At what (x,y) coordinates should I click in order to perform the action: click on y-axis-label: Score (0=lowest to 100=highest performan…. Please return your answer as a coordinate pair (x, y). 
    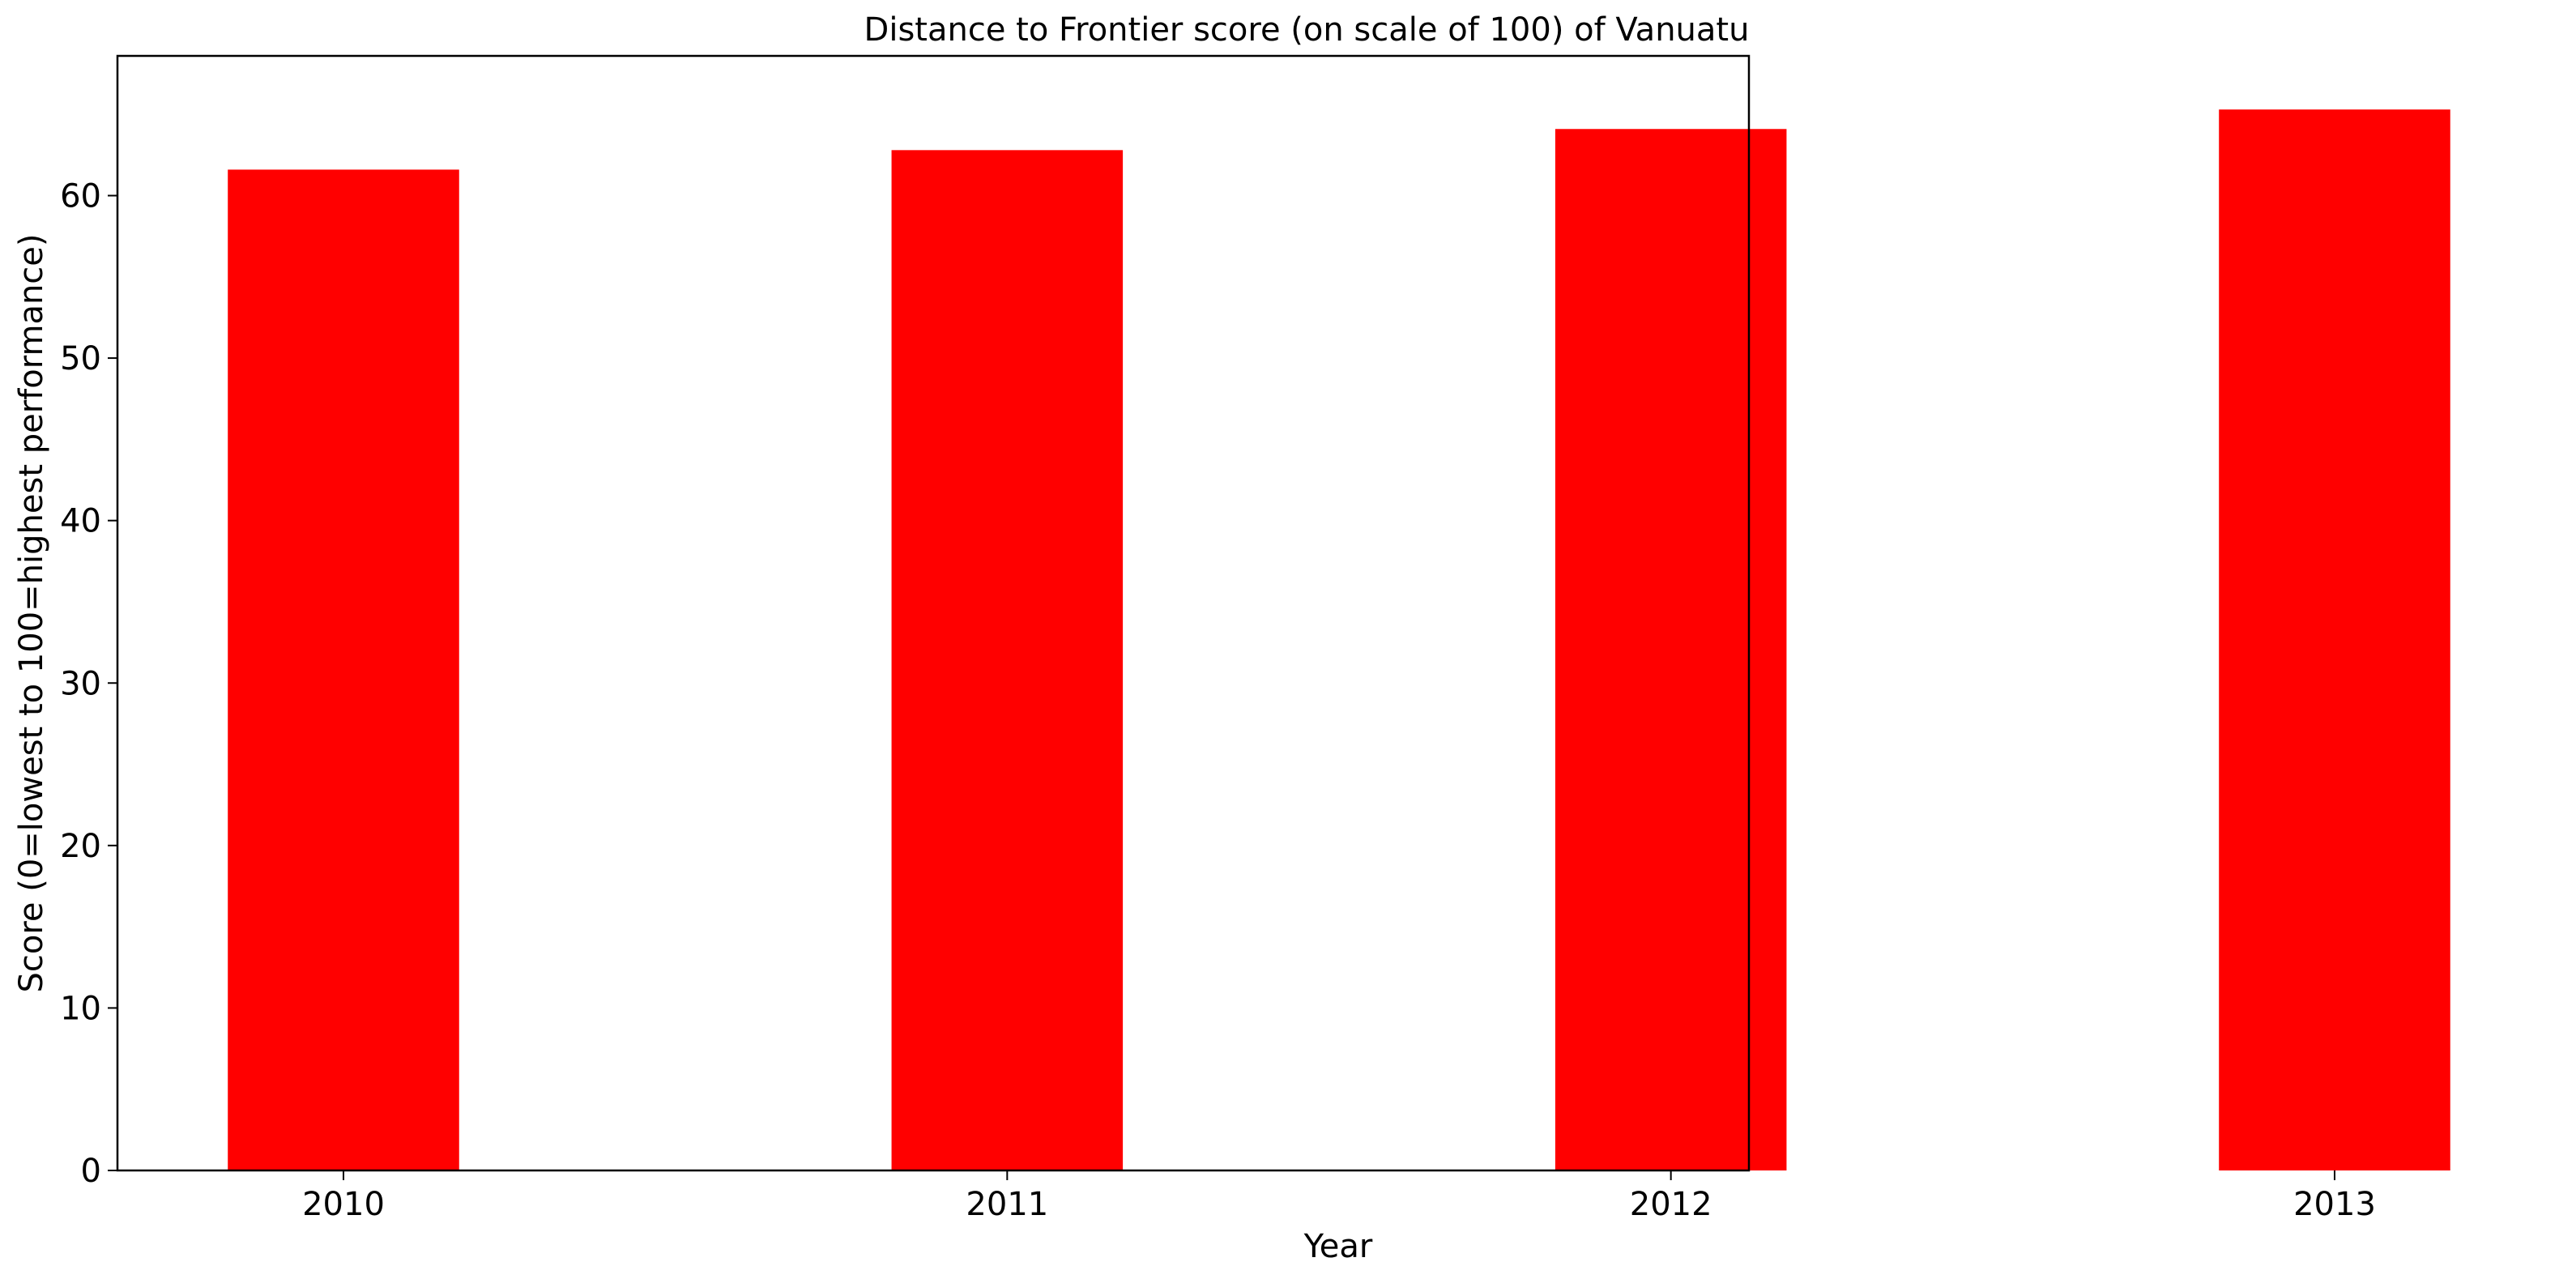
    Looking at the image, I should click on (31, 612).